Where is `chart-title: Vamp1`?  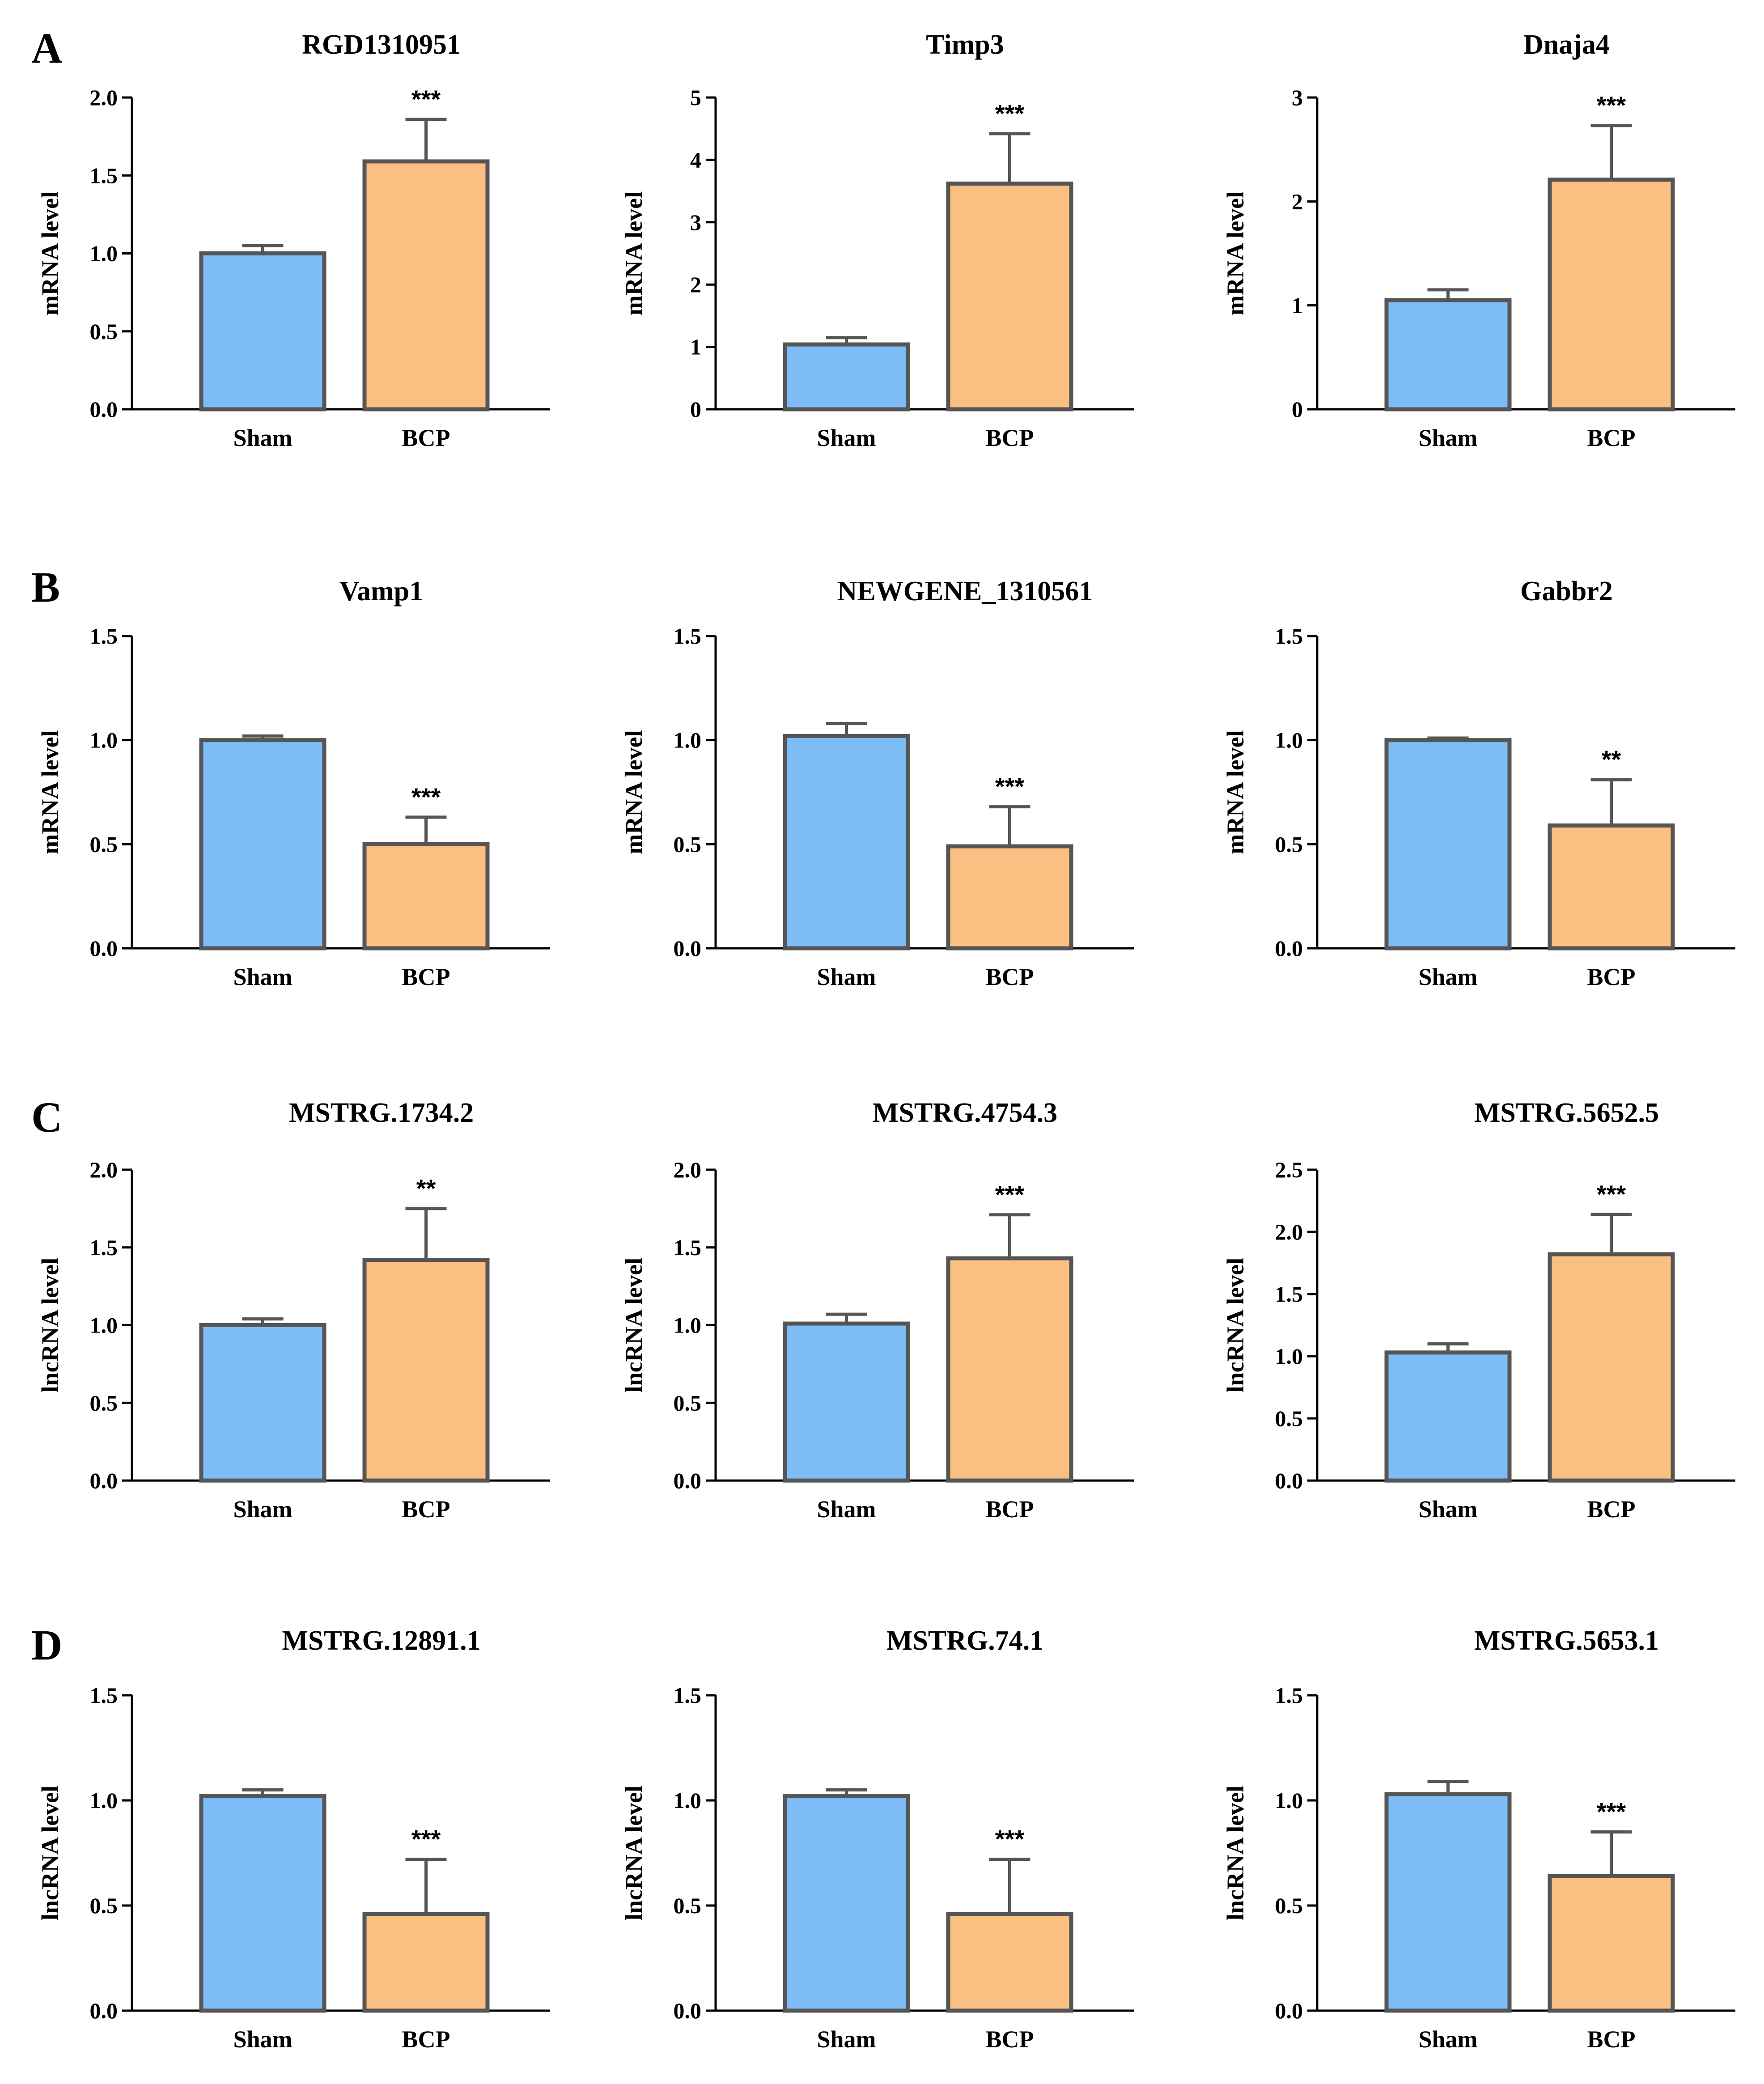 chart-title: Vamp1 is located at coordinates (381, 591).